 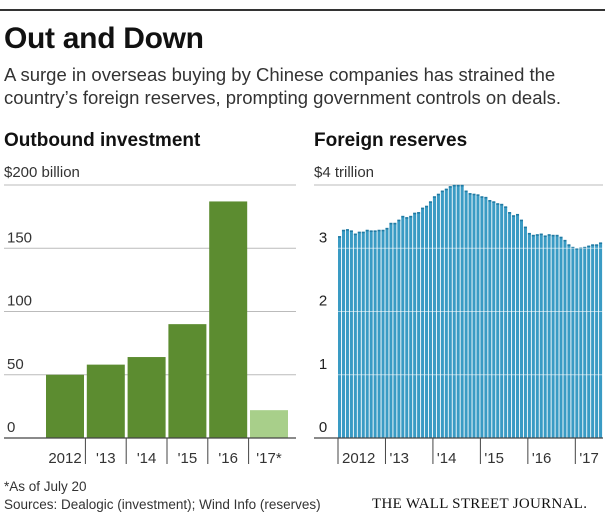 I want to click on y-axis-unit-label: $4 trillion, so click(x=344, y=172).